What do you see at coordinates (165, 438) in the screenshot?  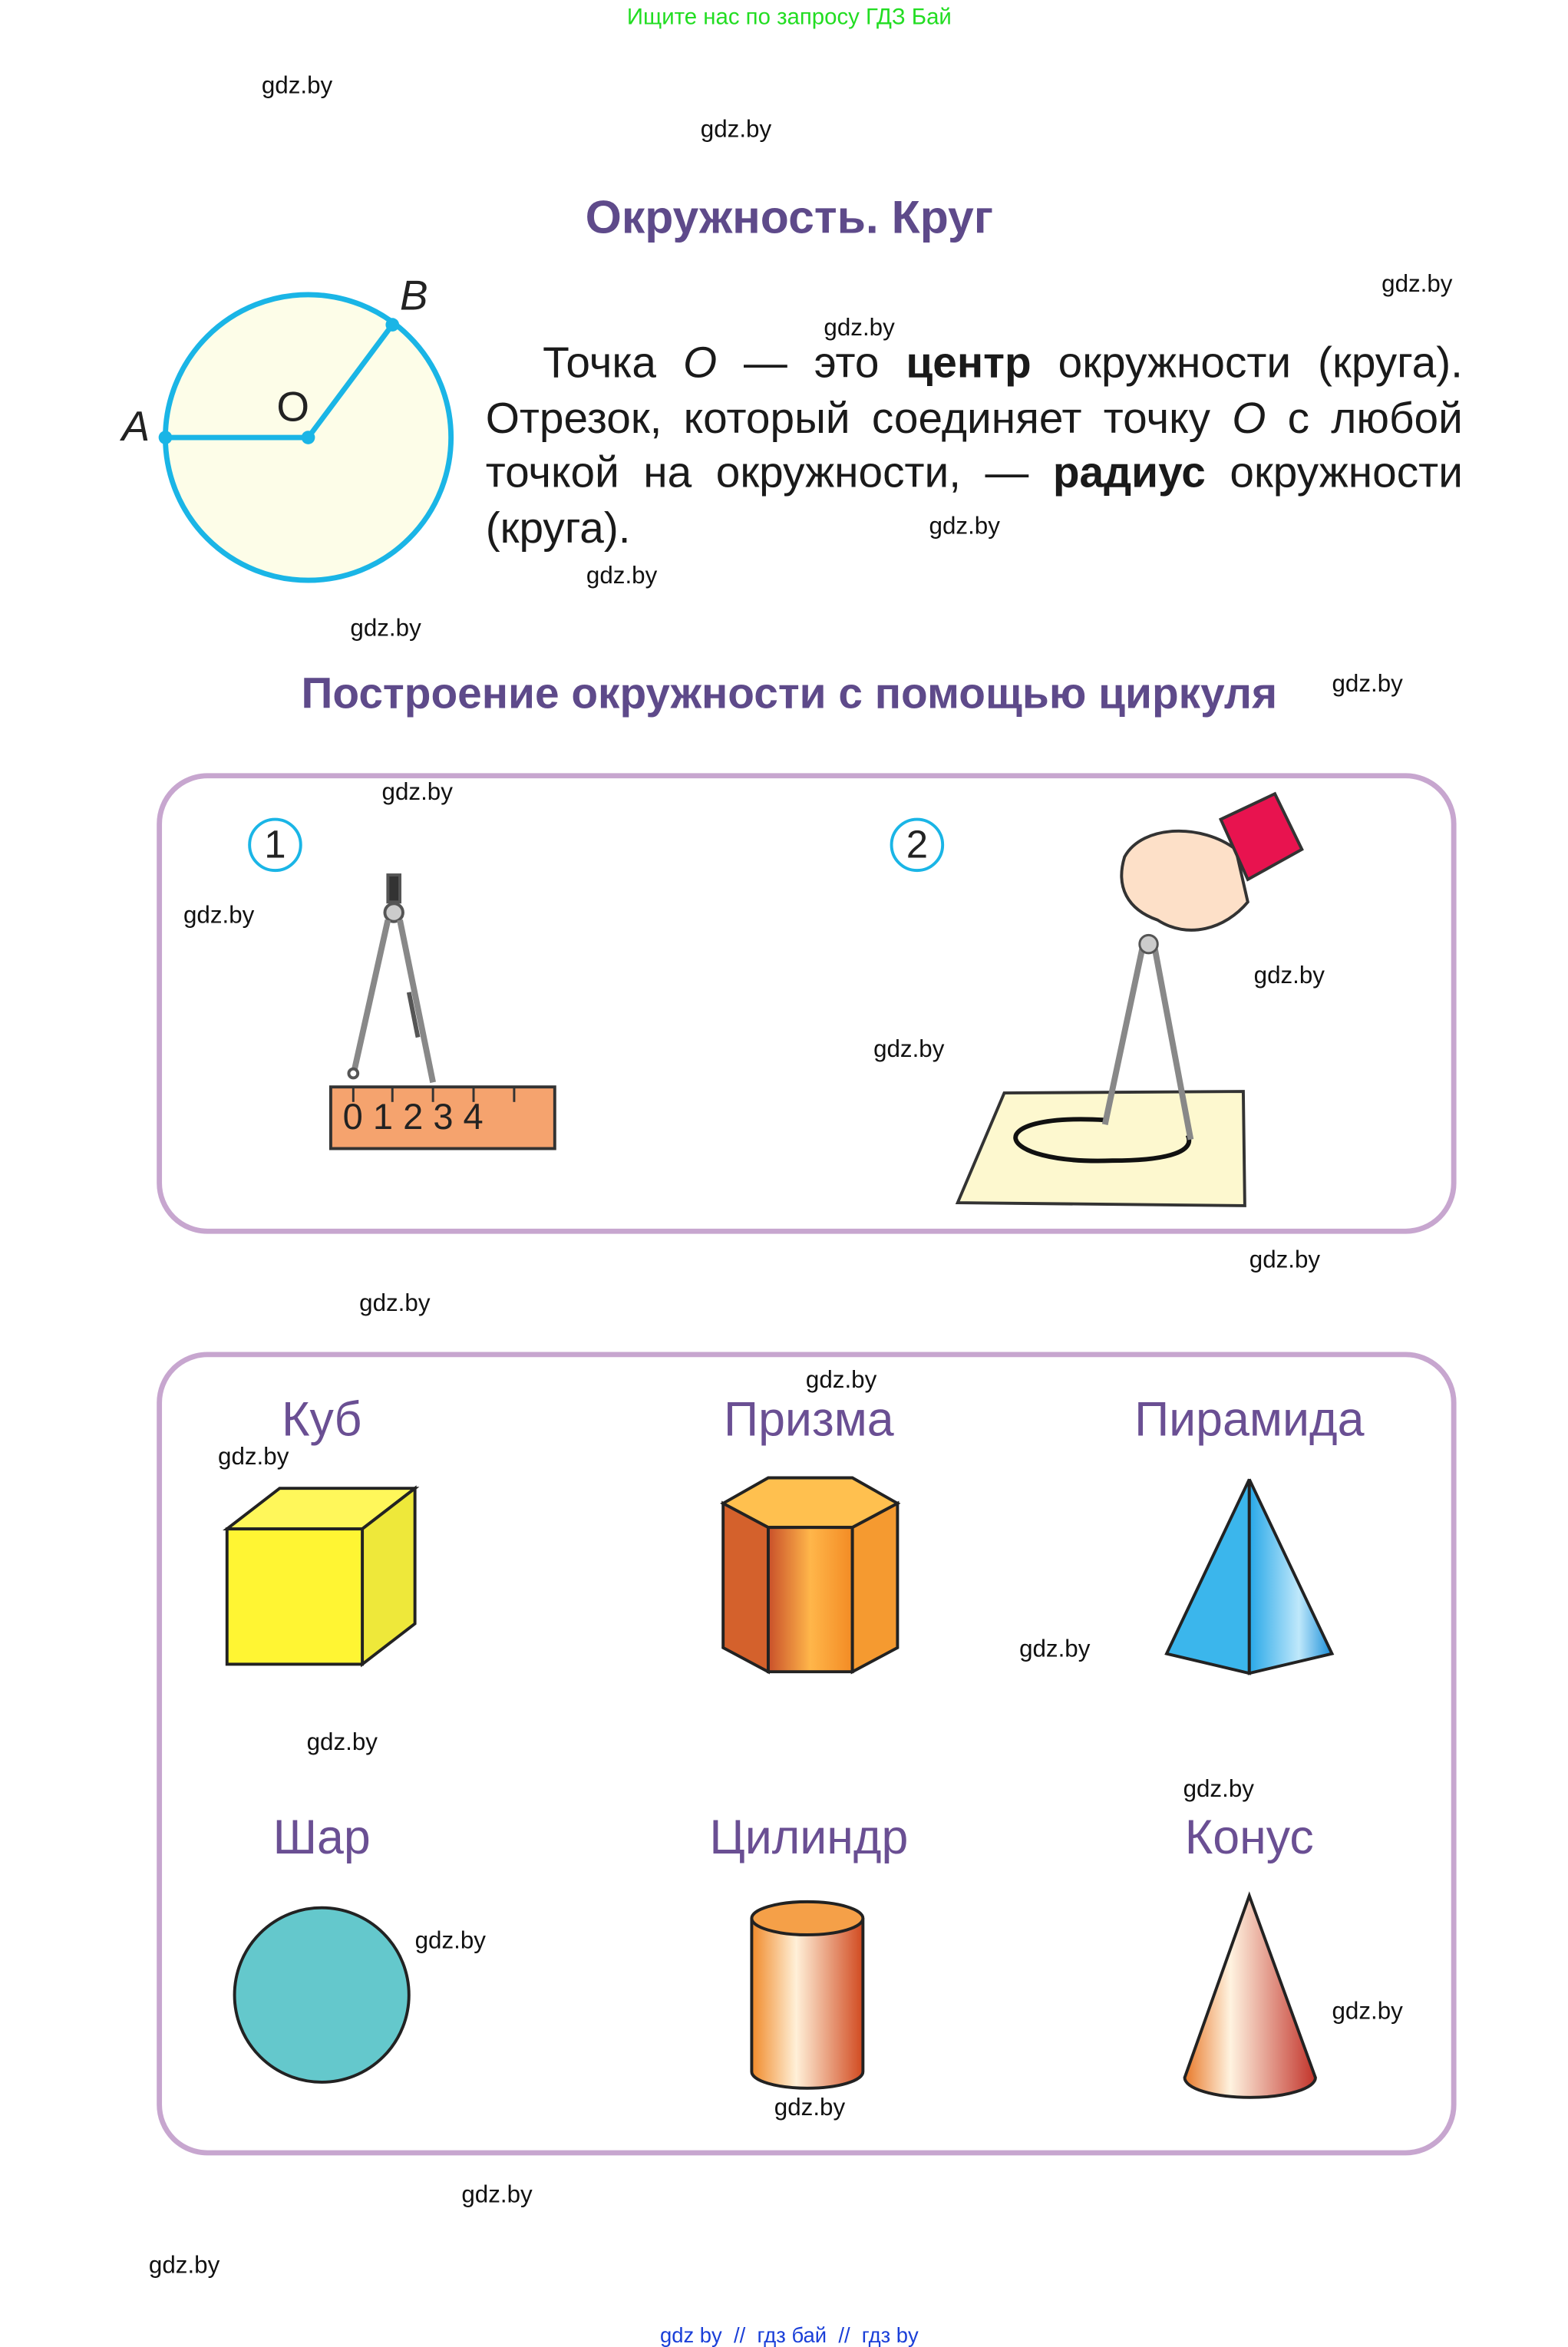 I see `point-a` at bounding box center [165, 438].